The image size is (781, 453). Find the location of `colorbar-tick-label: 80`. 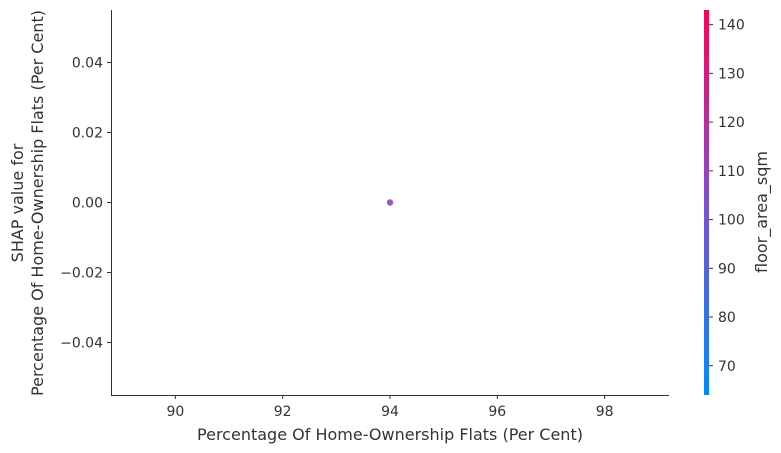

colorbar-tick-label: 80 is located at coordinates (727, 318).